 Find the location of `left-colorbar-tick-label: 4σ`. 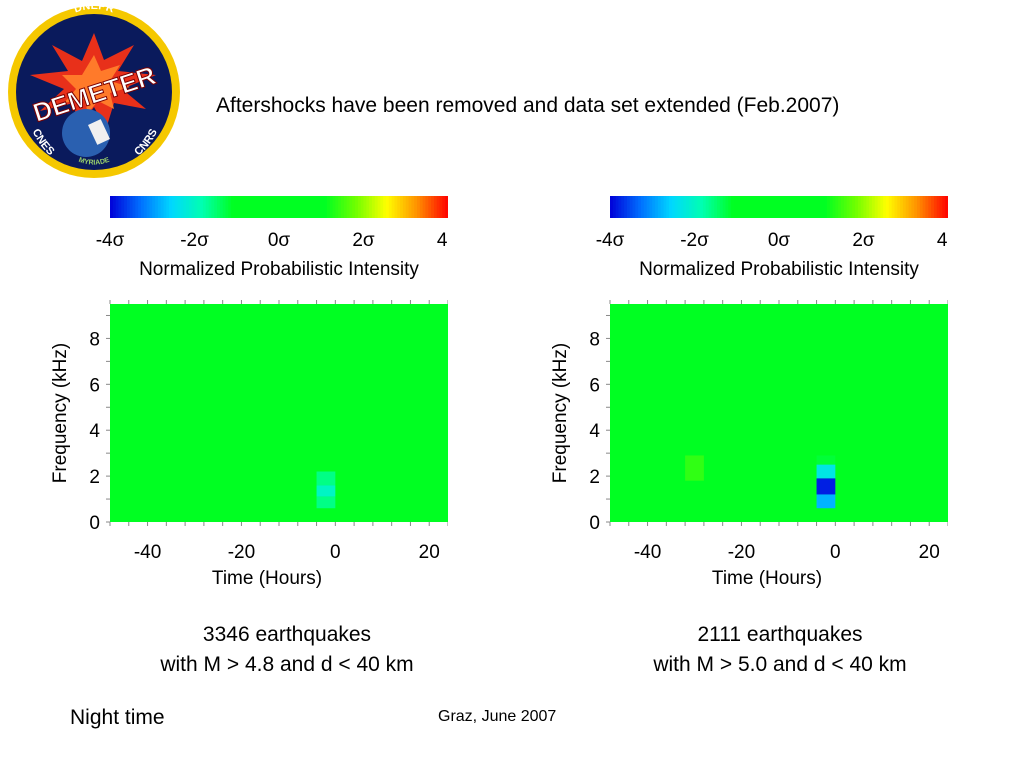

left-colorbar-tick-label: 4σ is located at coordinates (442, 240).